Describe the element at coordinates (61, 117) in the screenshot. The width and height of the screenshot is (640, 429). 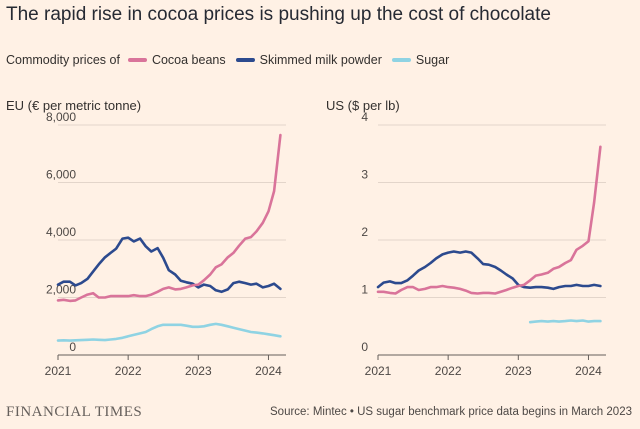
I see `eu-y-tick-label: 8,000` at that location.